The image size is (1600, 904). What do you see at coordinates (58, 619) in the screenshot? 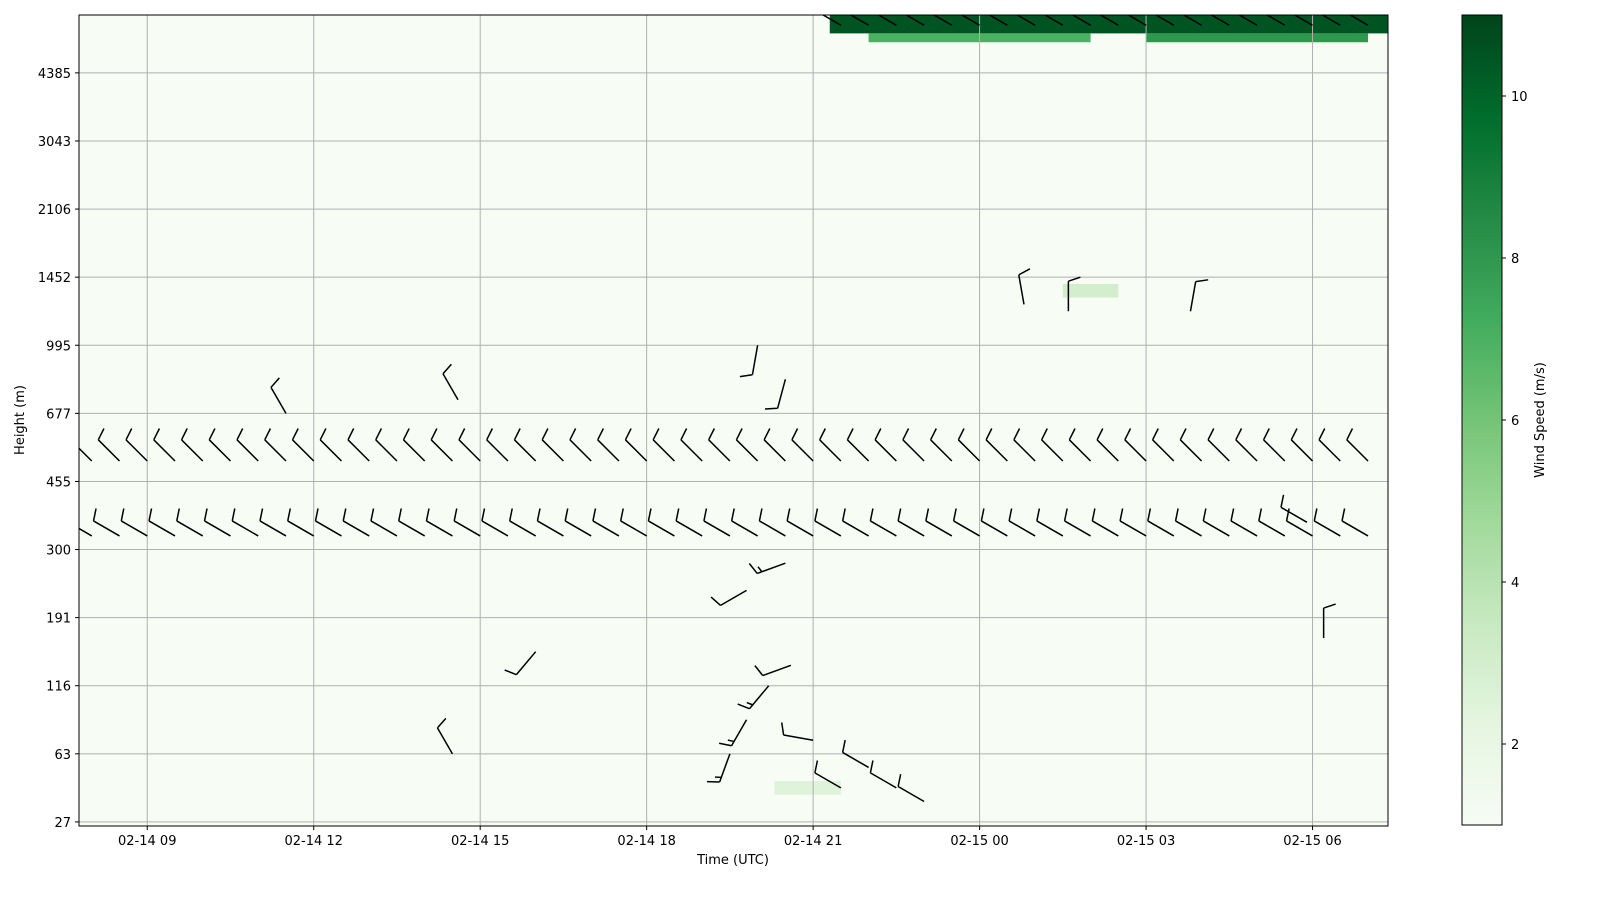
I see `y-tick-label: 191` at bounding box center [58, 619].